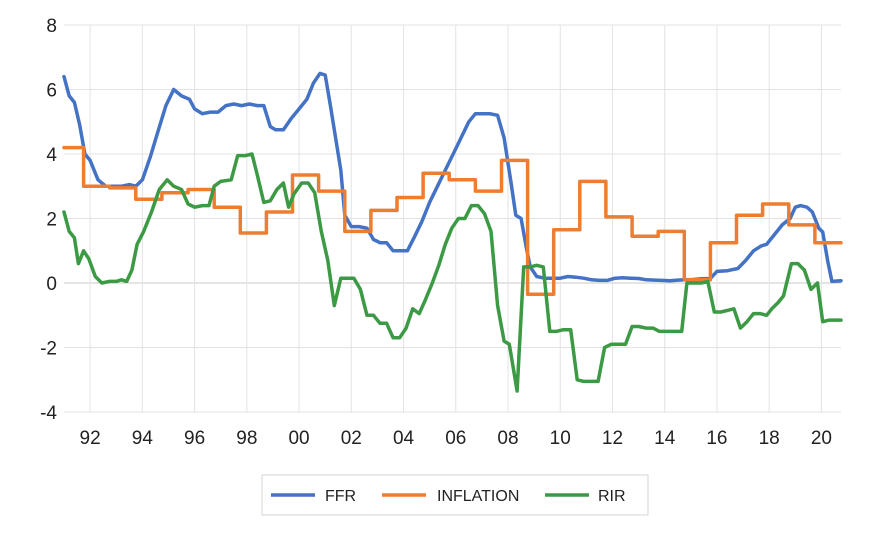 The width and height of the screenshot is (893, 533). I want to click on x-axis-tick-labels: 92 94 96 98 00 02 04 06 08 10 12 14 16 18 20, so click(456, 438).